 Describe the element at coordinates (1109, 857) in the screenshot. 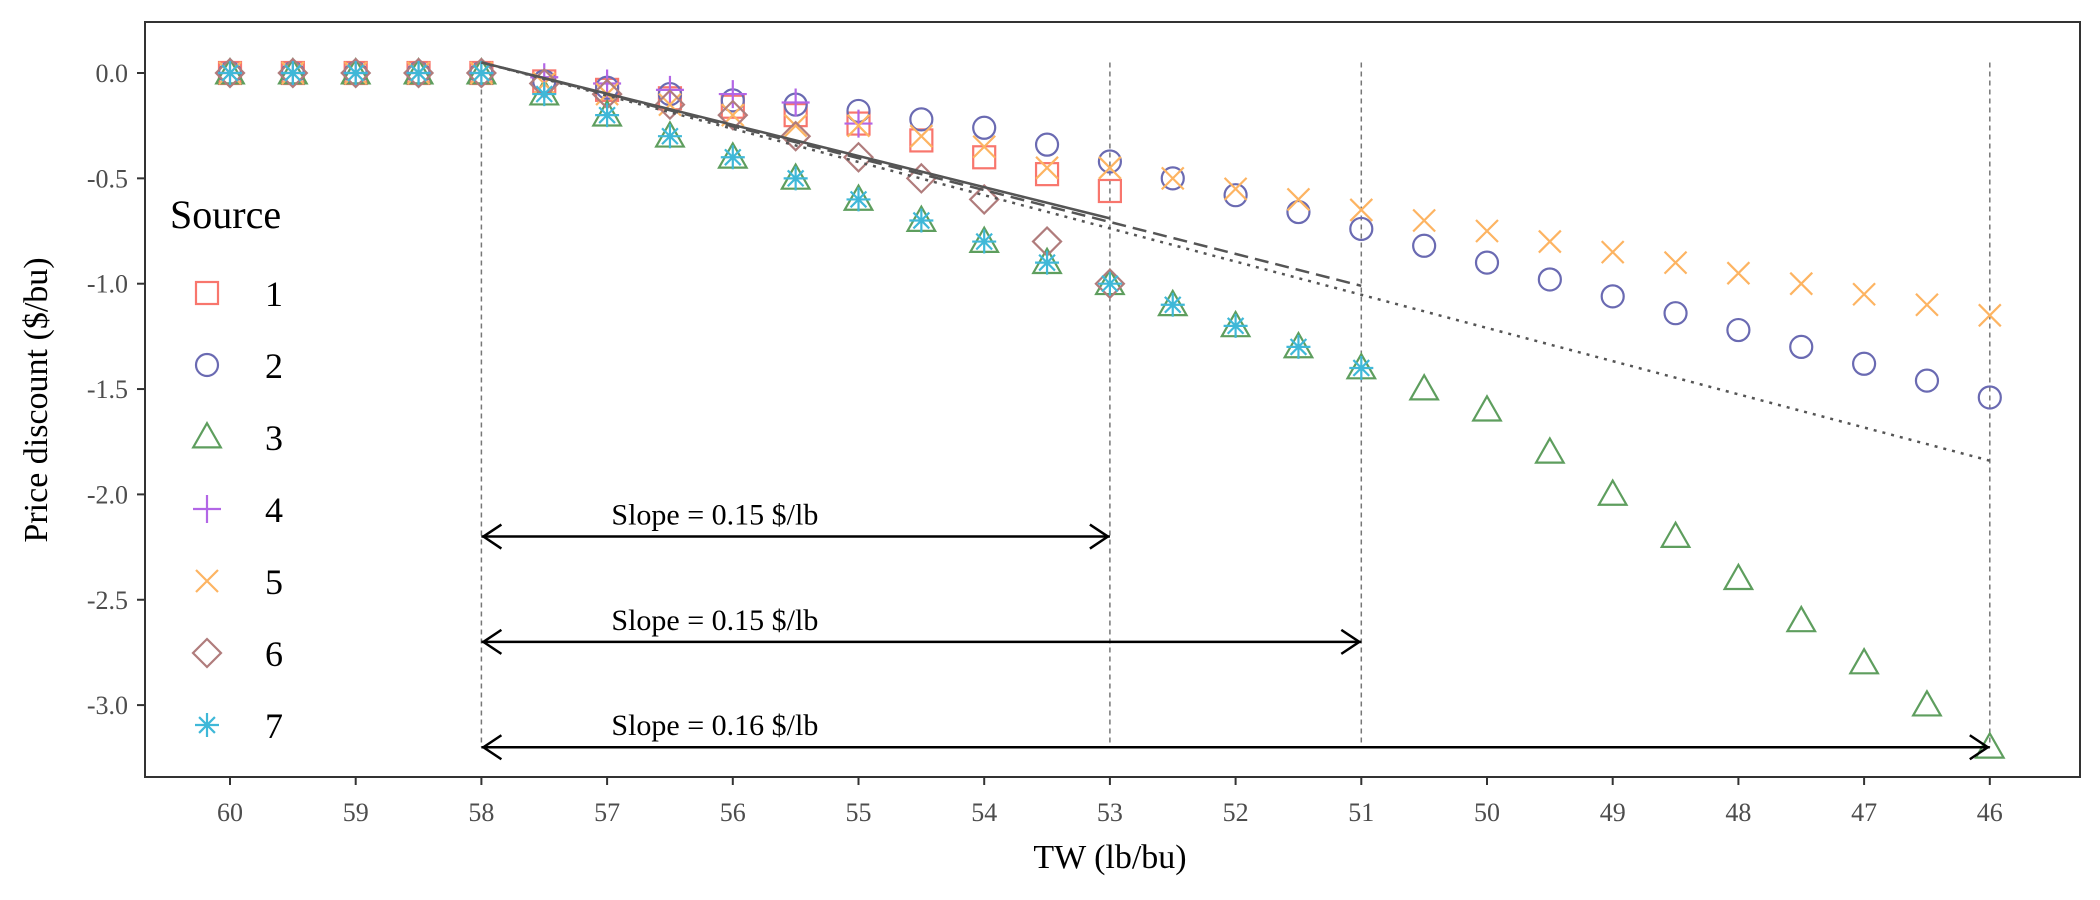

I see `x-axis-title: TW (lb/bu)` at that location.